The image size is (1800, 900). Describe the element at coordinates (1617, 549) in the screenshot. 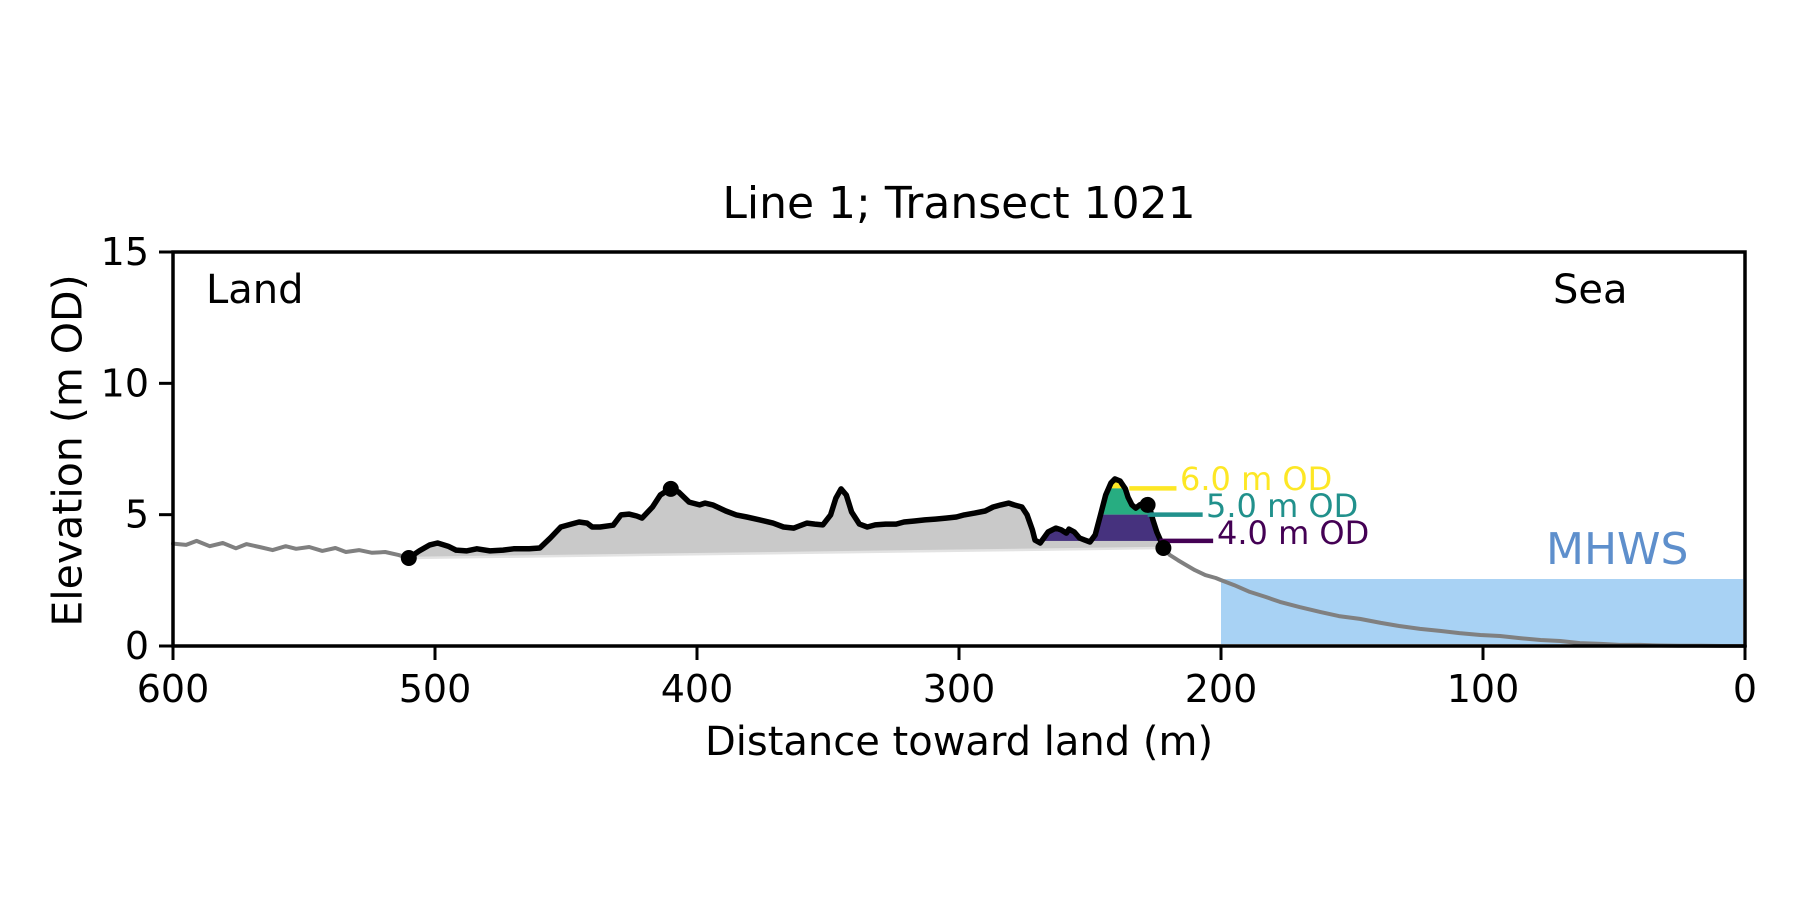

I see `mhws-label: MHWS` at that location.